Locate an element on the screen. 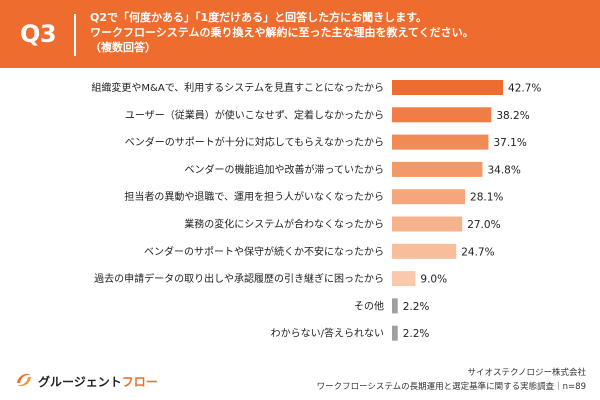 The width and height of the screenshot is (600, 400). value-label: 28.1% is located at coordinates (486, 198).